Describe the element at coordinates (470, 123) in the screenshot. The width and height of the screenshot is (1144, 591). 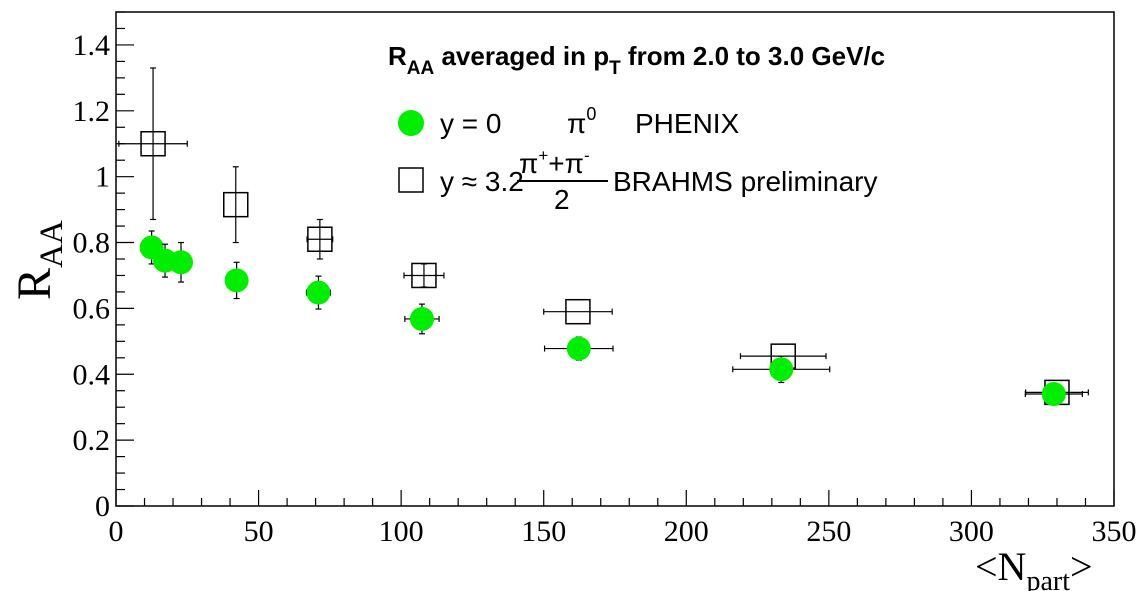
I see `legend-phenix-y: y = 0` at that location.